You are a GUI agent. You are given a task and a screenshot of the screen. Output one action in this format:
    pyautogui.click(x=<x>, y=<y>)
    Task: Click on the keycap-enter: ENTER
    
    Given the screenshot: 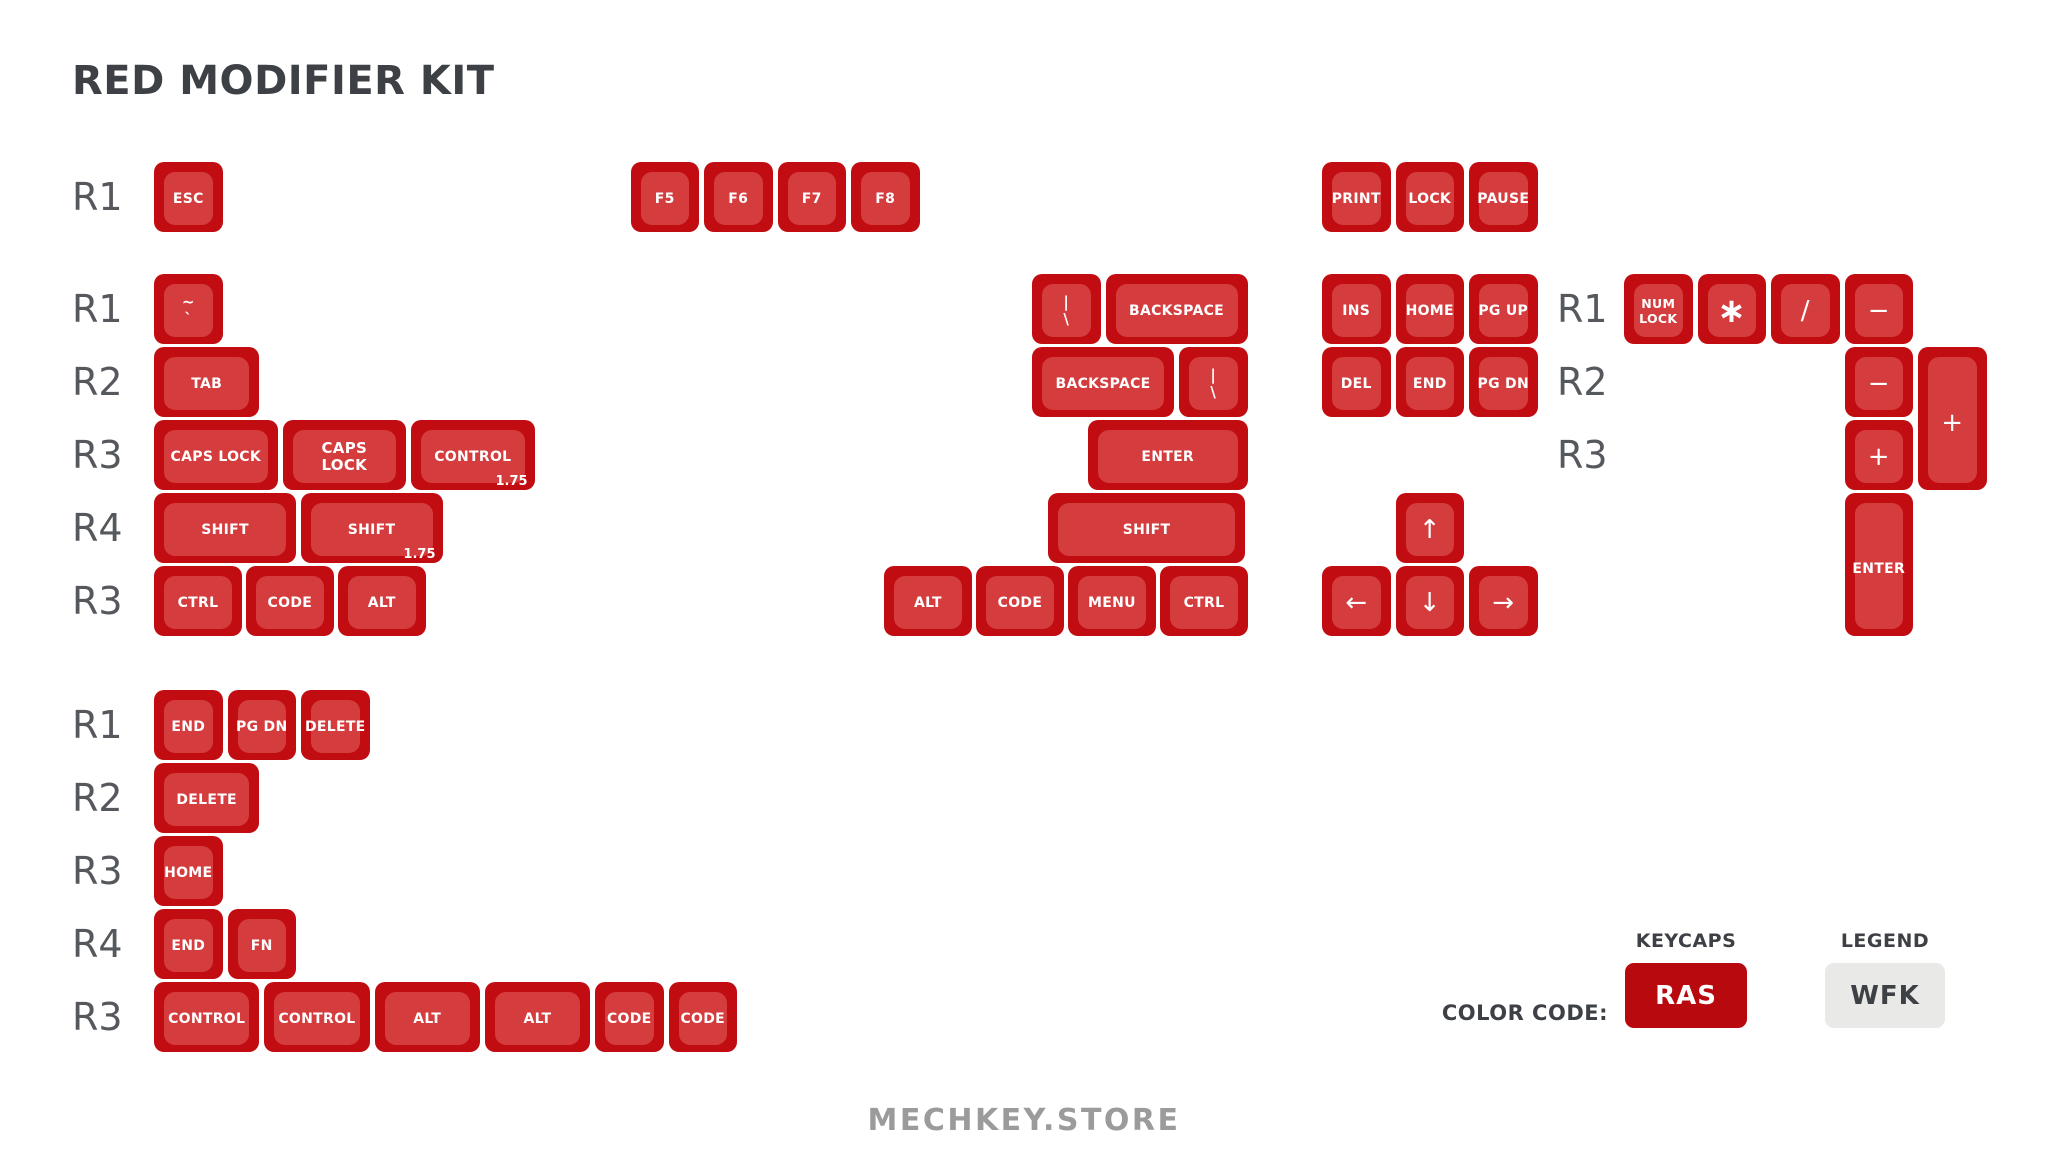 What is the action you would take?
    pyautogui.click(x=1167, y=455)
    